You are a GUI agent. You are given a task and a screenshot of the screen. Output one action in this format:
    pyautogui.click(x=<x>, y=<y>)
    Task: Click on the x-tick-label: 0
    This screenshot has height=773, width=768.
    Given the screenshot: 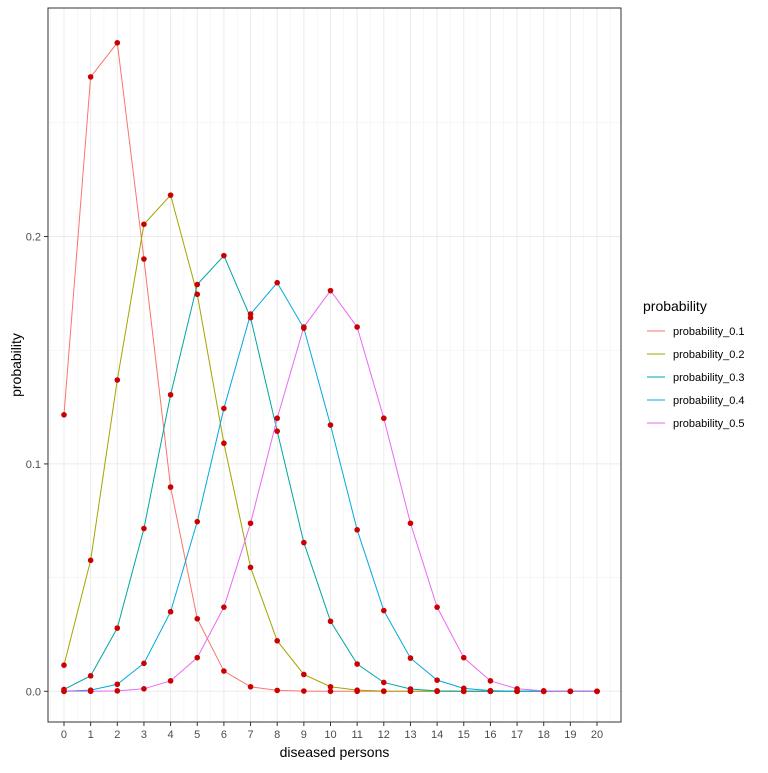 What is the action you would take?
    pyautogui.click(x=64, y=735)
    